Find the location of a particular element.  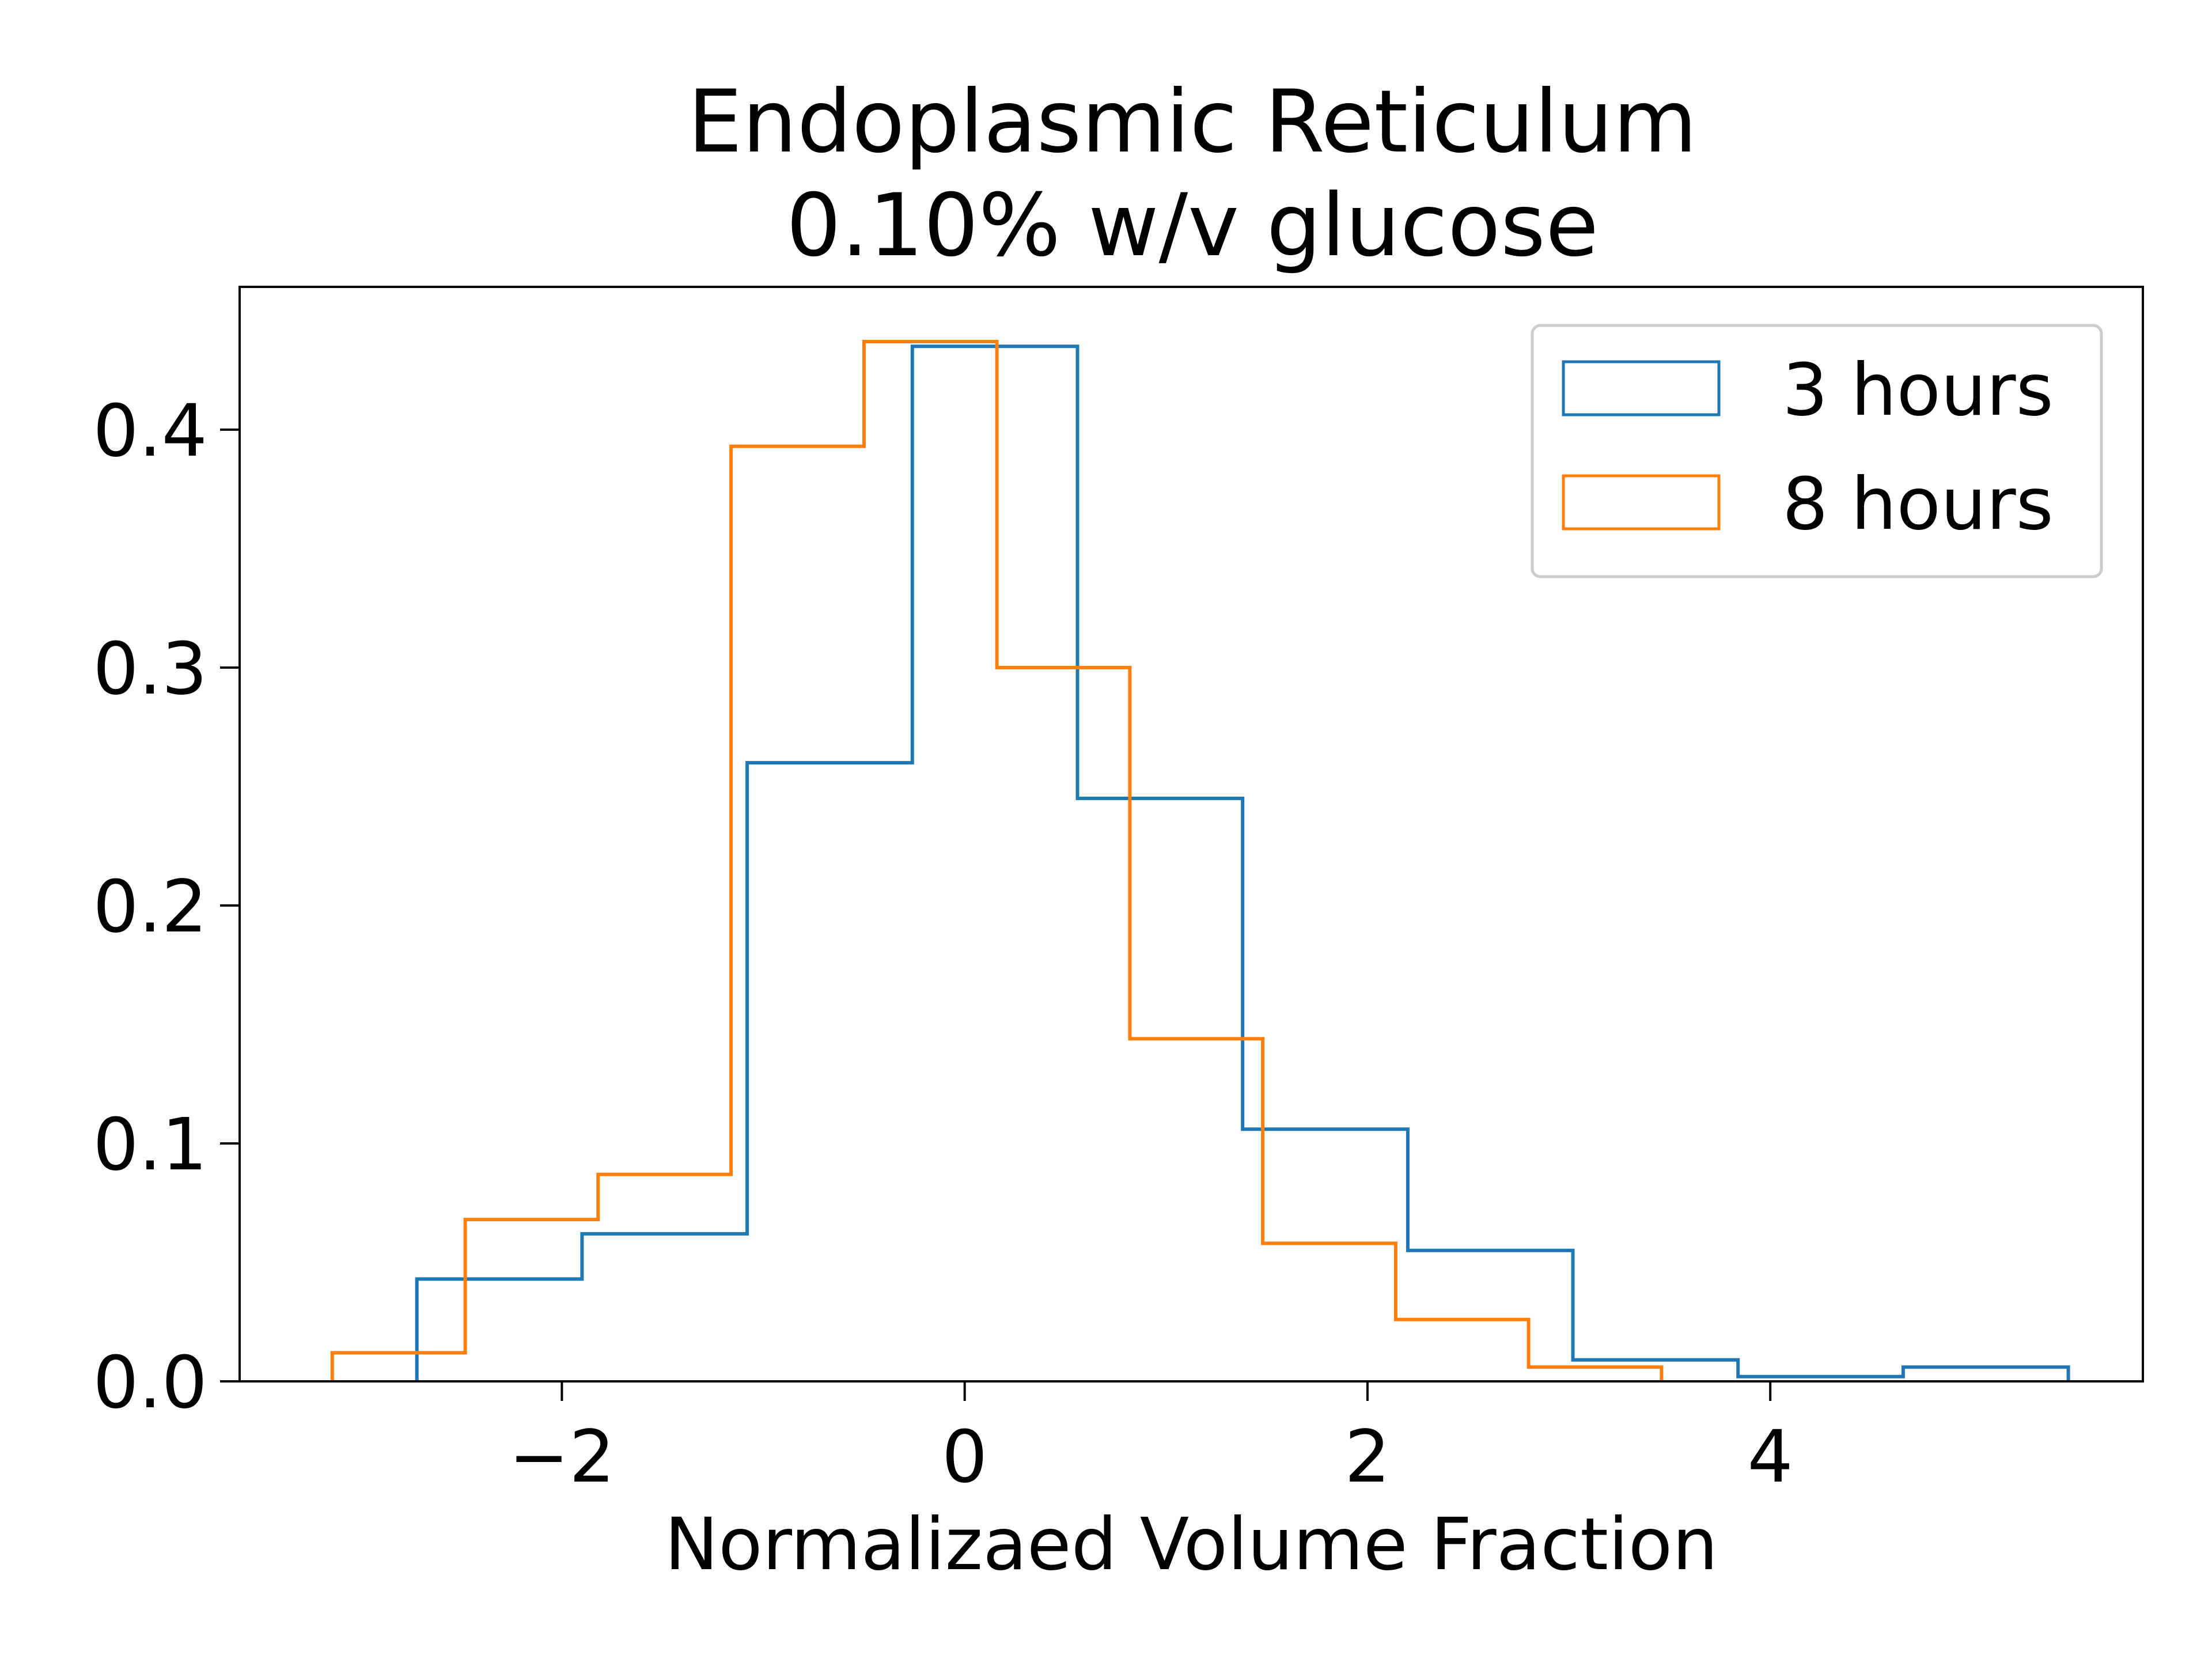

y-tick-label: 0.0 is located at coordinates (150, 1383).